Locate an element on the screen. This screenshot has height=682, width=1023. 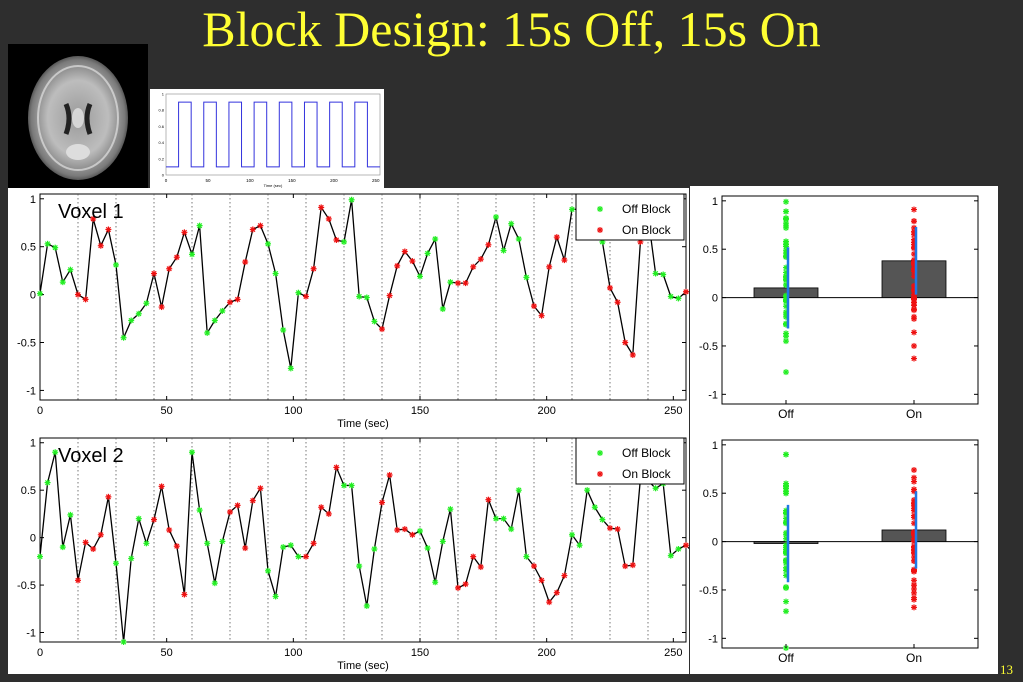
x-tick-label-on: On is located at coordinates (914, 658).